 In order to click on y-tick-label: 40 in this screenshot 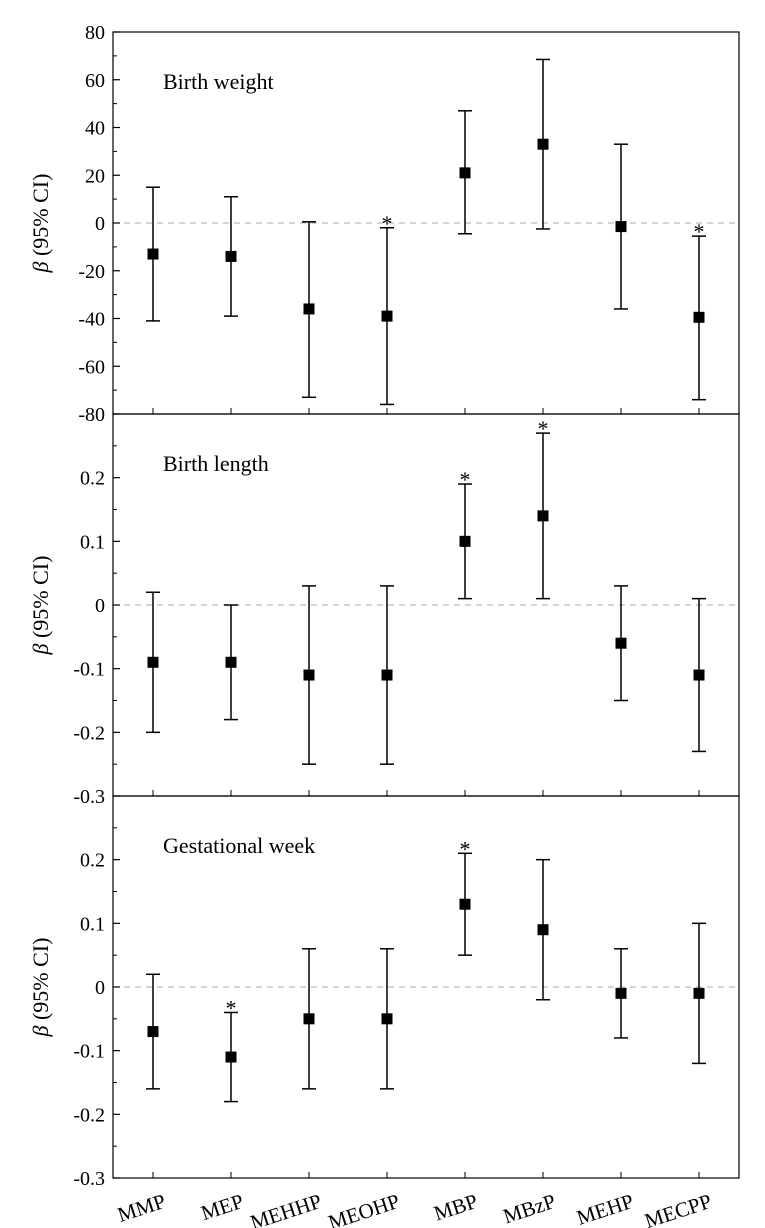, I will do `click(95, 129)`.